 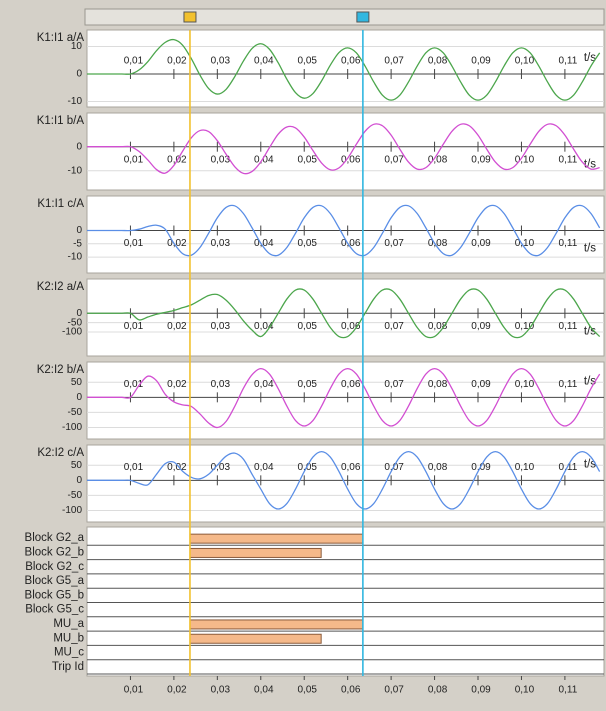 What do you see at coordinates (77, 382) in the screenshot?
I see `y-tick-label: 50` at bounding box center [77, 382].